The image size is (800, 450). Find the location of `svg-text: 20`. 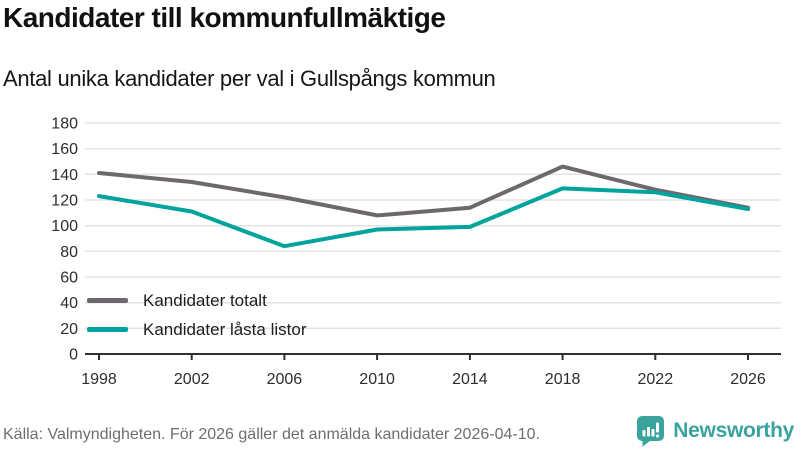

svg-text: 20 is located at coordinates (69, 329).